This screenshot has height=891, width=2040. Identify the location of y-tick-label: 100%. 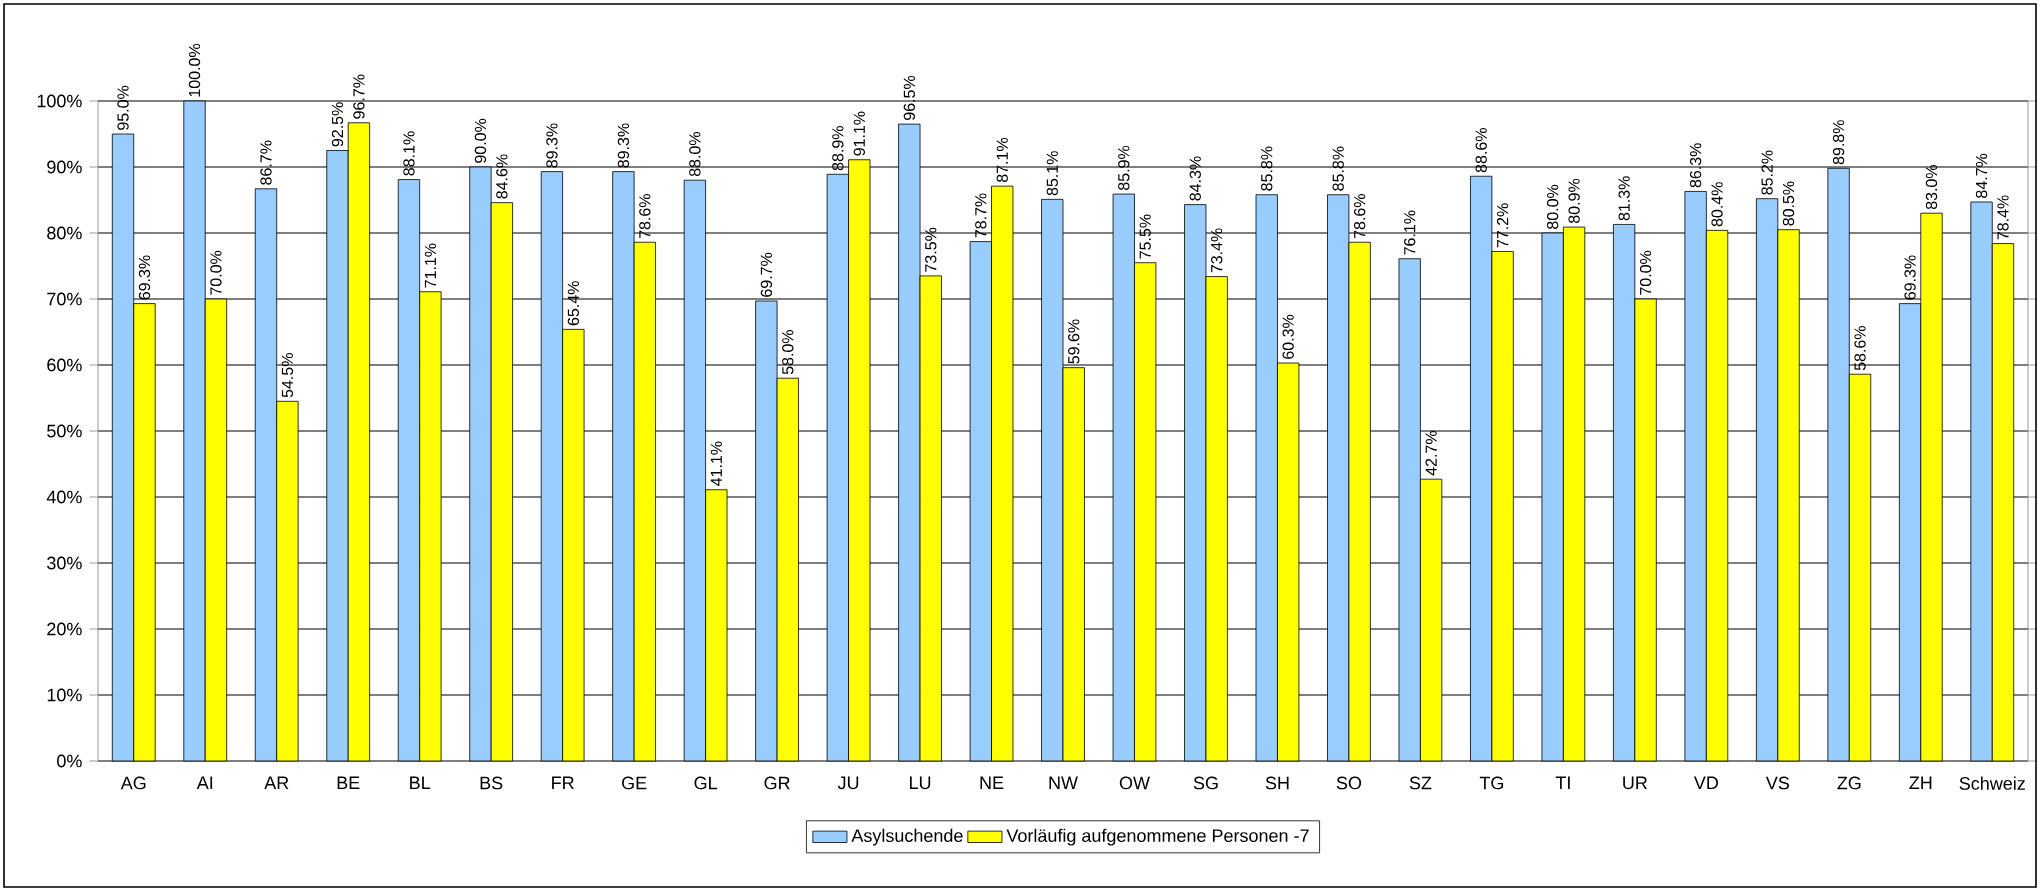
(59, 101).